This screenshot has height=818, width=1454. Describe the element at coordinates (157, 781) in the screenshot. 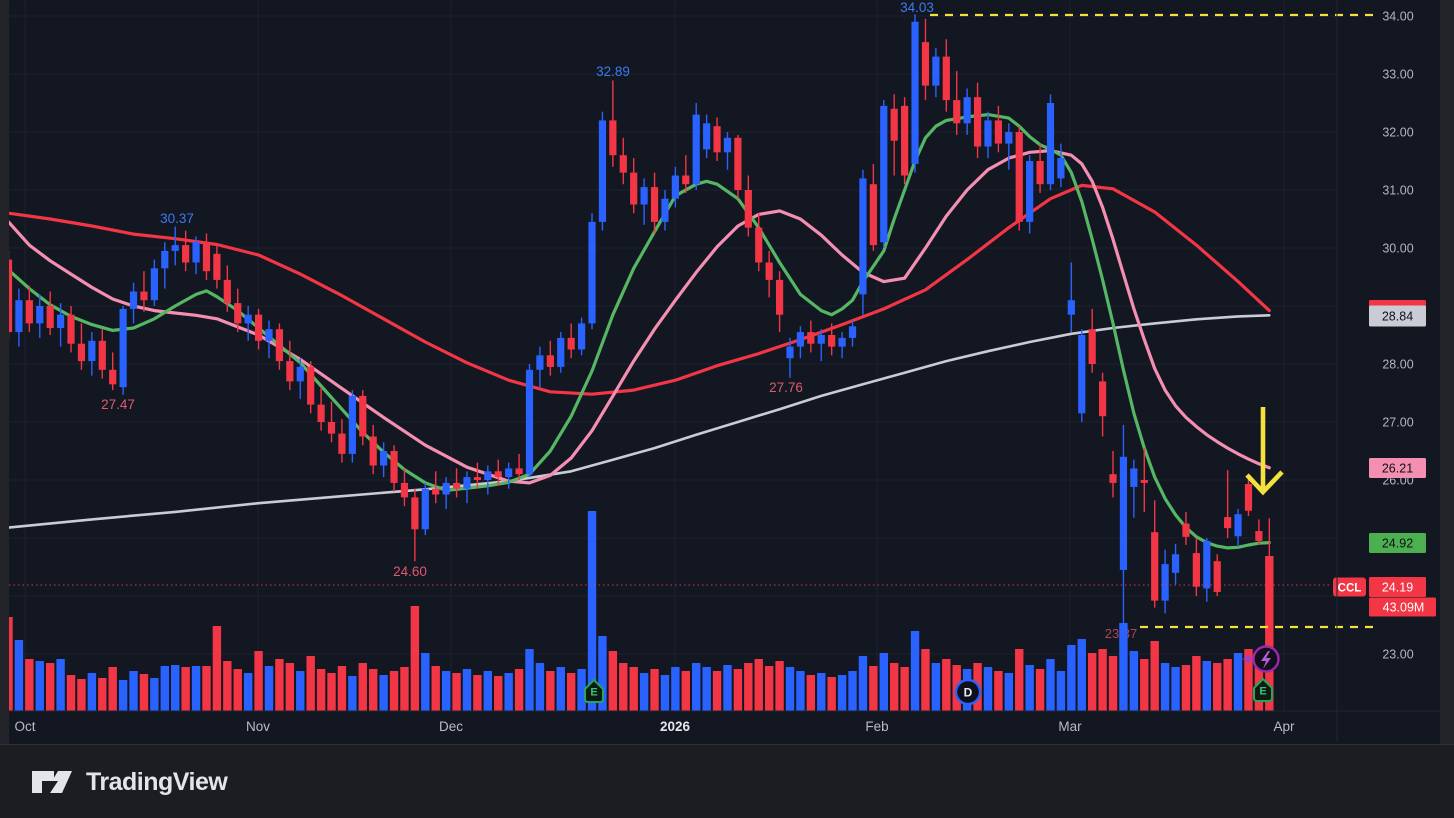

I see `tradingview-logo-text: TradingView` at that location.